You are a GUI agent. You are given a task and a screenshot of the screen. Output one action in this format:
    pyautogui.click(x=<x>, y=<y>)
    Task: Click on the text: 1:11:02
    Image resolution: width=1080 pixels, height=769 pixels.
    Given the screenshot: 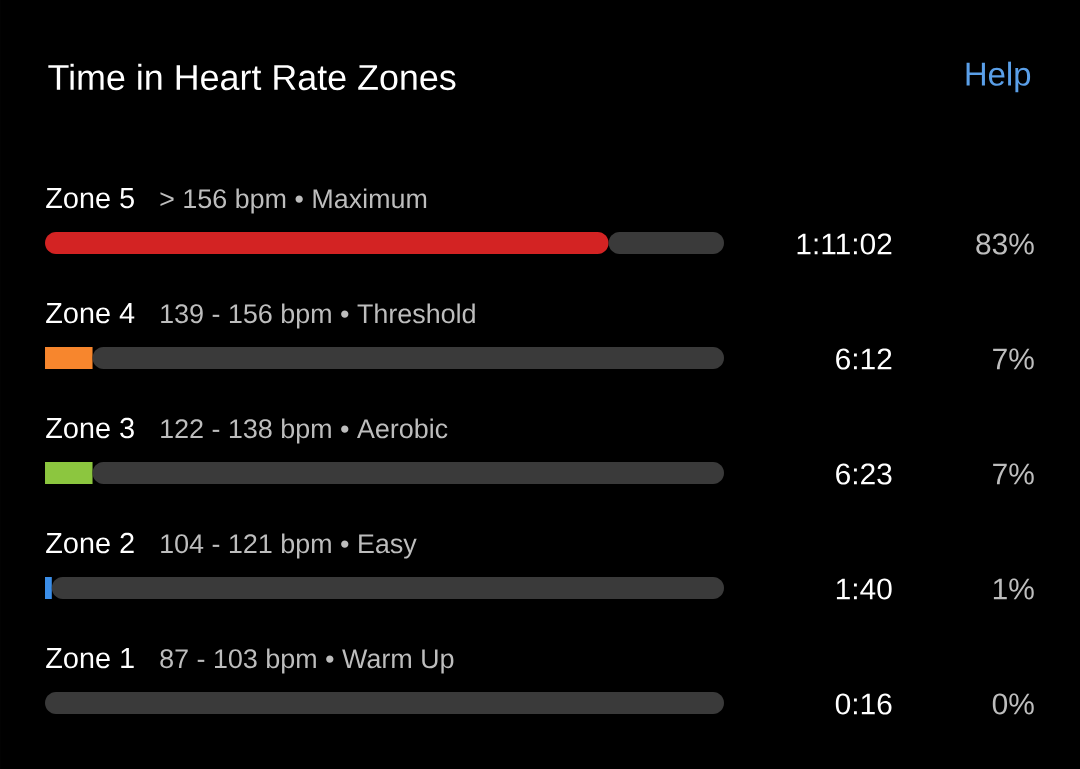 What is the action you would take?
    pyautogui.click(x=844, y=244)
    